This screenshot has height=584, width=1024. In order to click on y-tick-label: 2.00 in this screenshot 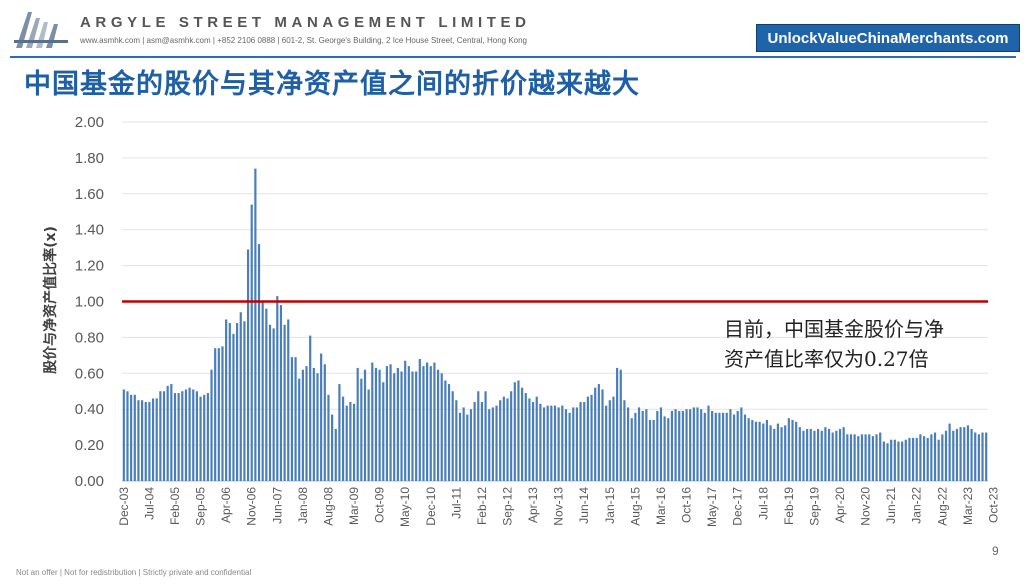, I will do `click(89, 122)`.